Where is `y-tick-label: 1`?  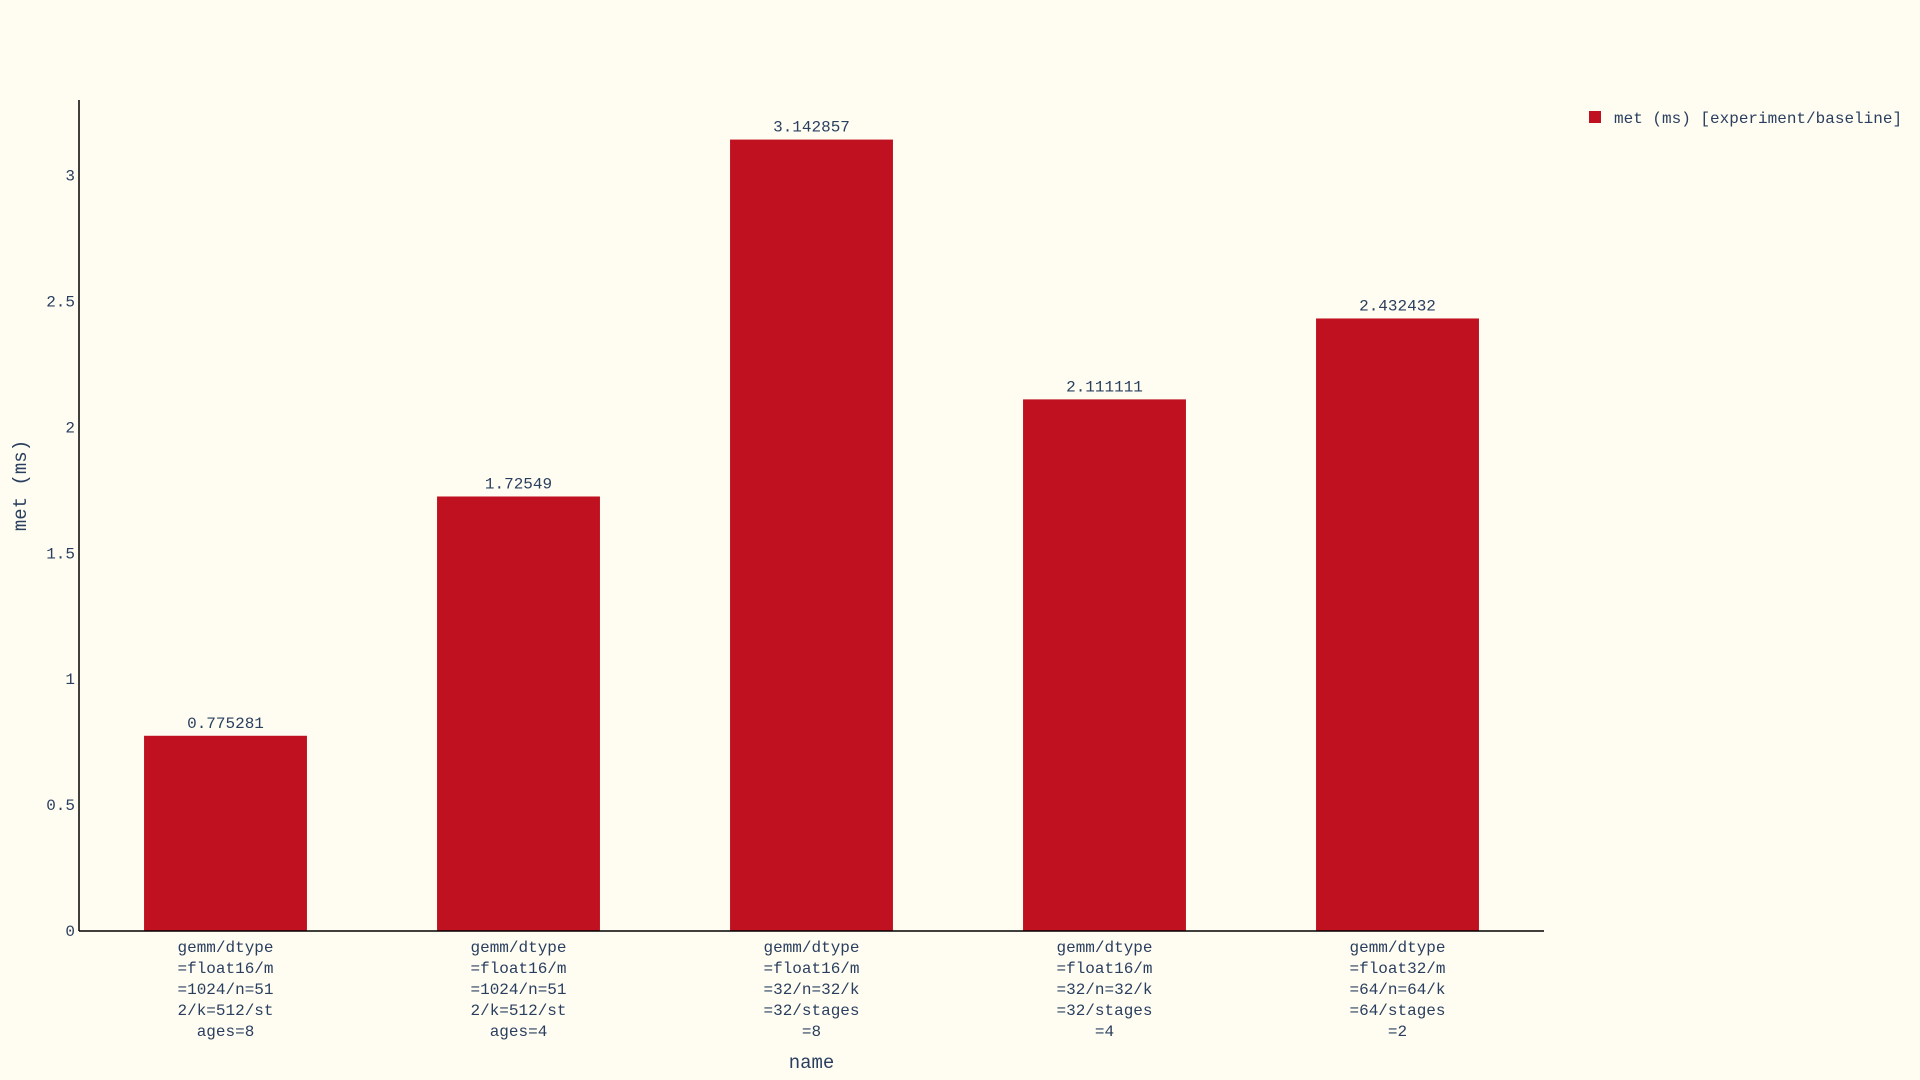
y-tick-label: 1 is located at coordinates (70, 680).